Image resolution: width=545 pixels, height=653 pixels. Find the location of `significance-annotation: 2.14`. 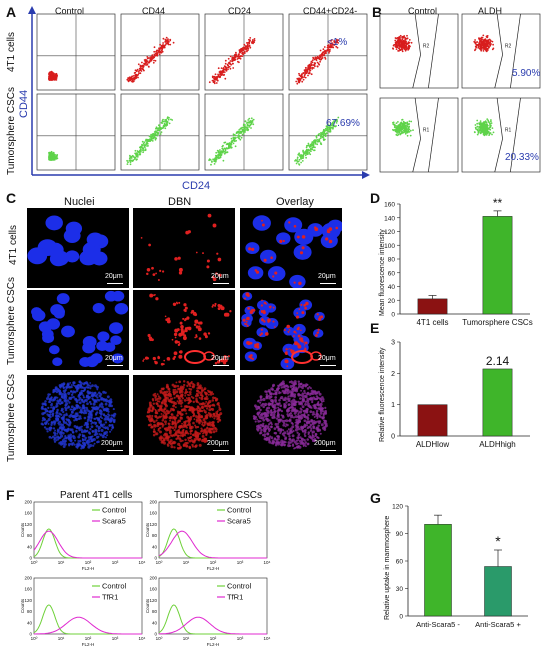

significance-annotation: 2.14 is located at coordinates (498, 361).